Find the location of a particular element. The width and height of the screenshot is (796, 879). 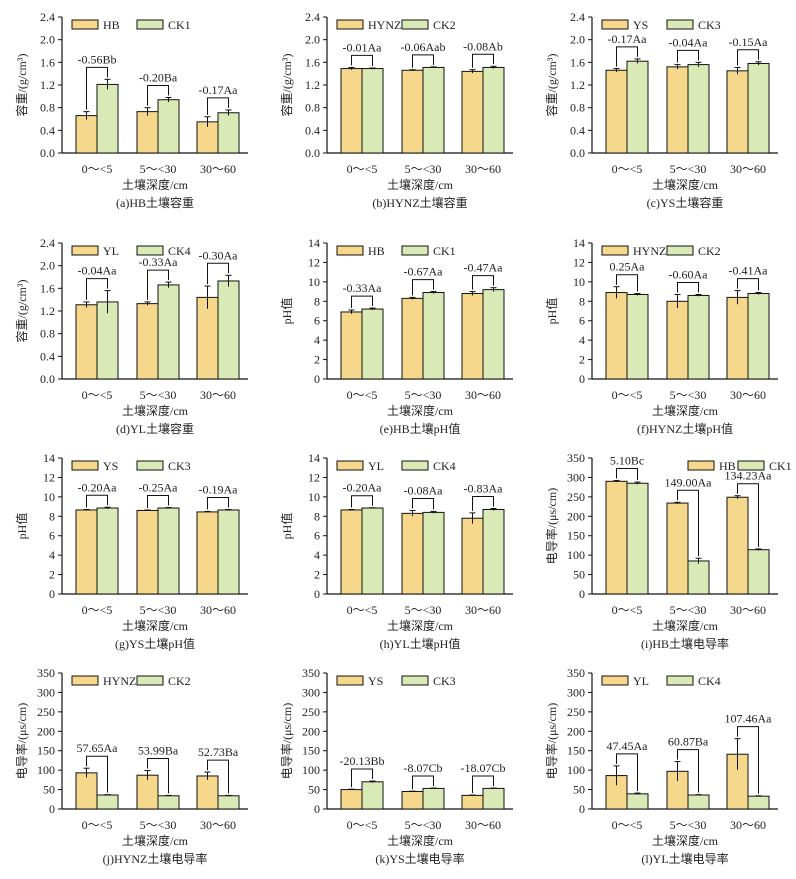

legend-label: CK4 is located at coordinates (444, 466).